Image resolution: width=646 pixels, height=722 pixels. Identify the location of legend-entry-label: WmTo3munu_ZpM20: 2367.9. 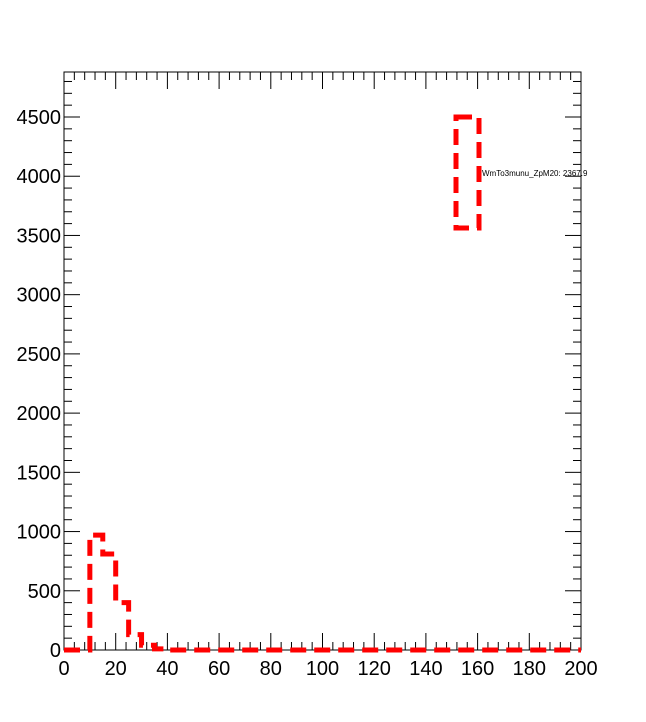
(535, 173).